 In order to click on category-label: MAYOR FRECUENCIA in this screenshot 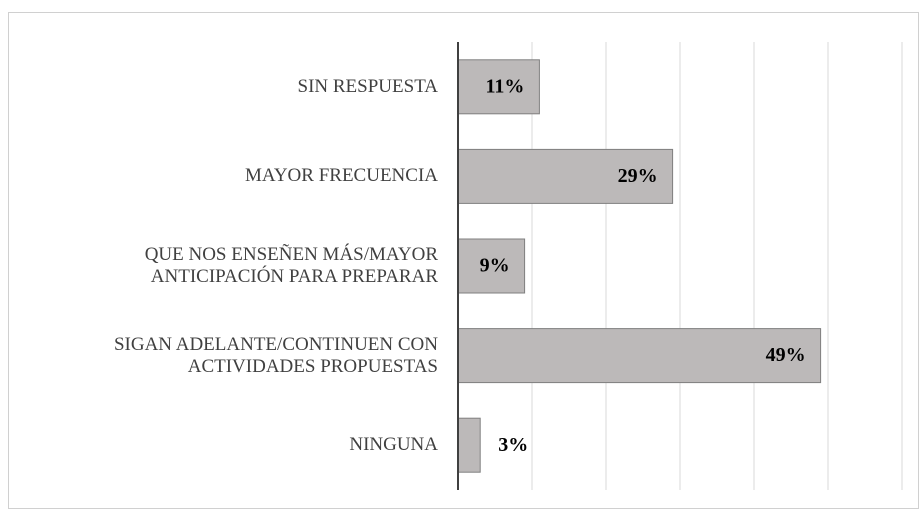, I will do `click(341, 176)`.